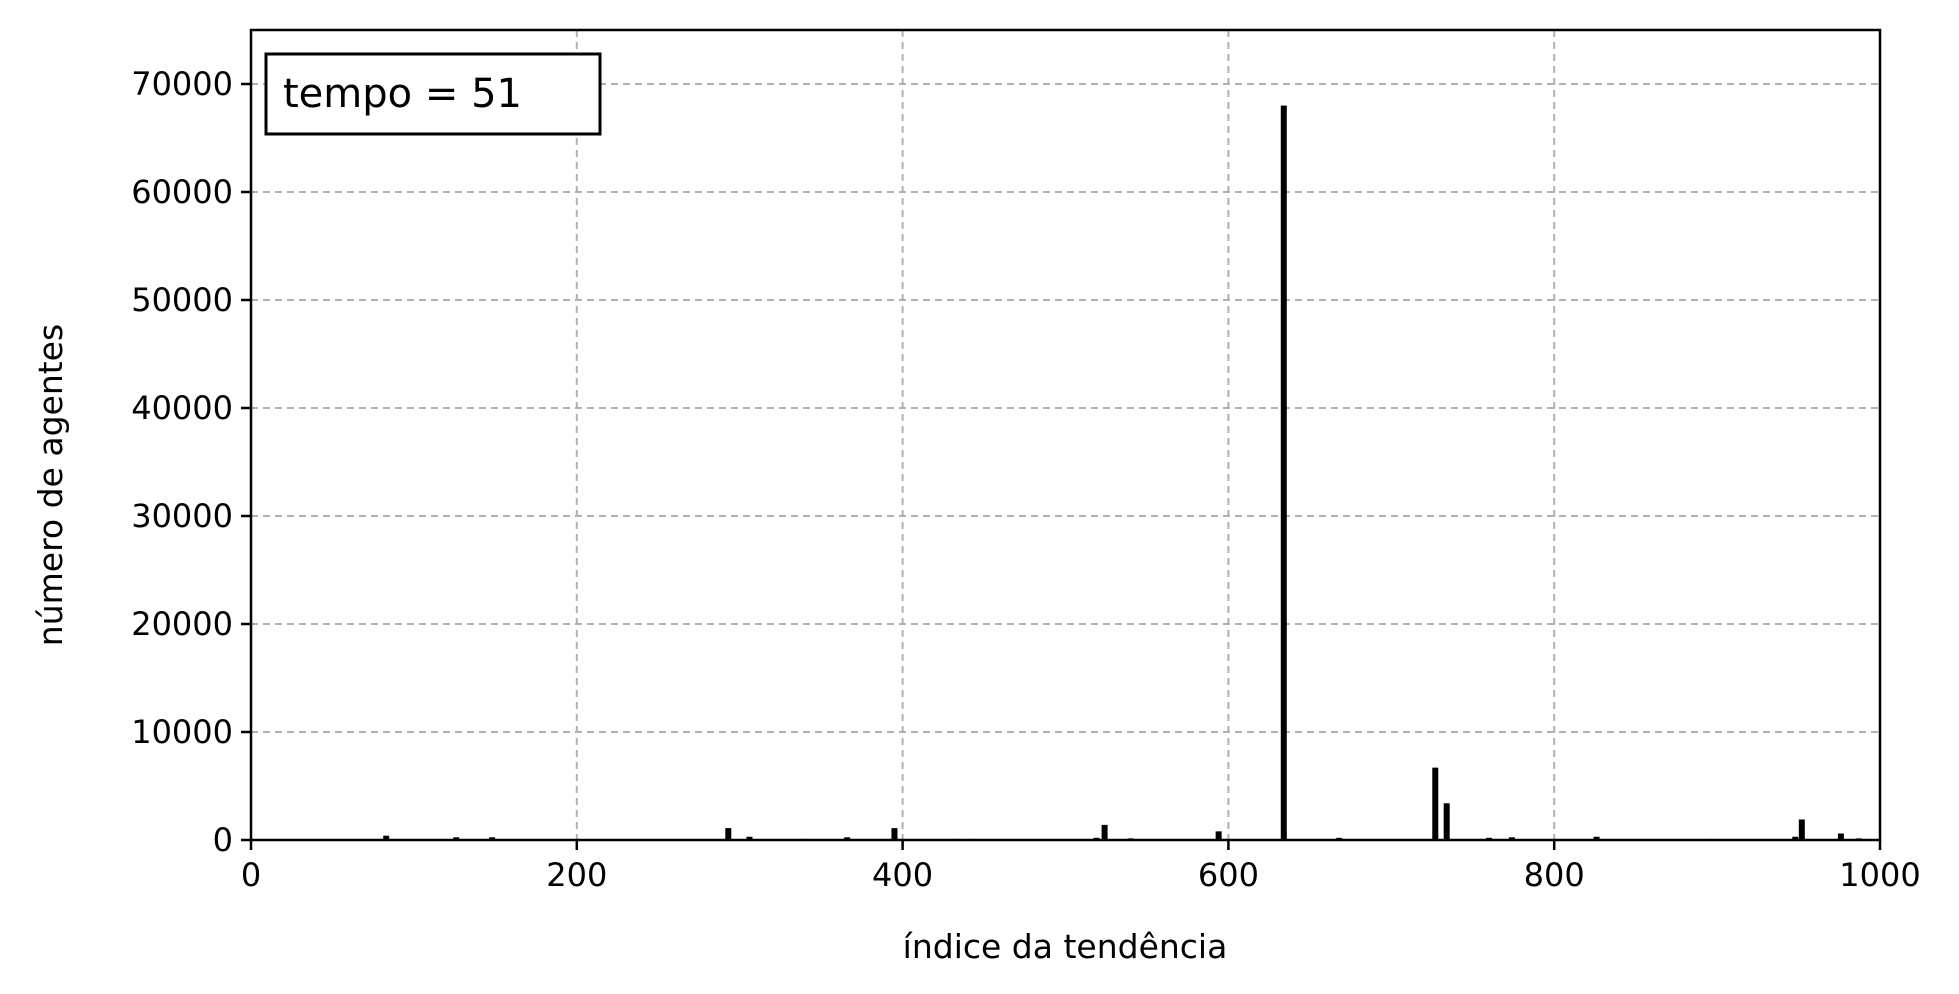 This screenshot has width=1959, height=994. Describe the element at coordinates (1065, 946) in the screenshot. I see `x-axis-label: índice da tendência` at that location.